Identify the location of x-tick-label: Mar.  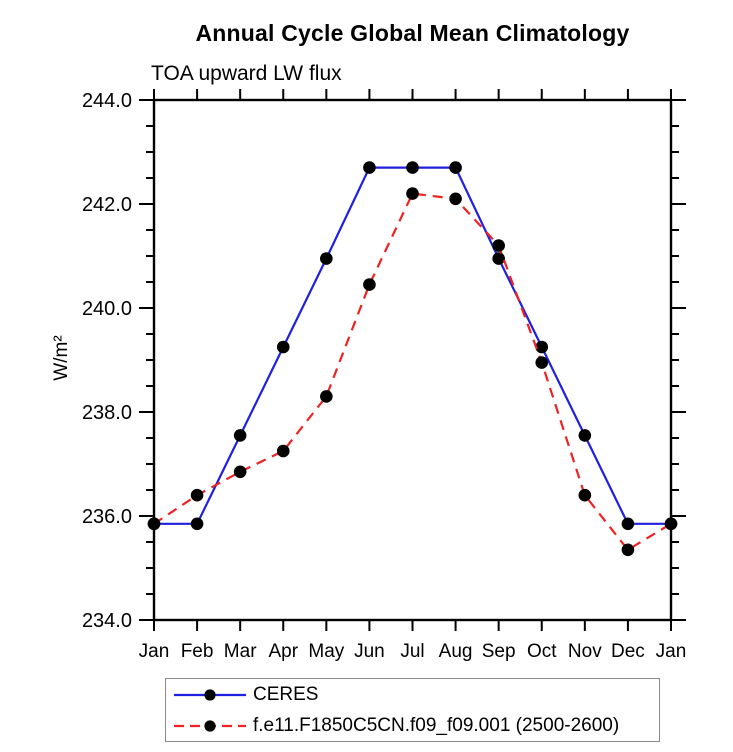
(240, 651).